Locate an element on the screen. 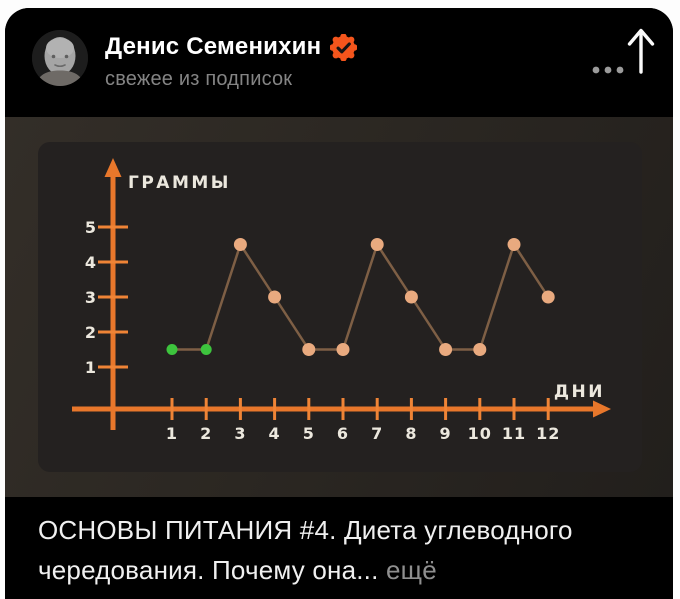  y-axis-arrow is located at coordinates (113, 167).